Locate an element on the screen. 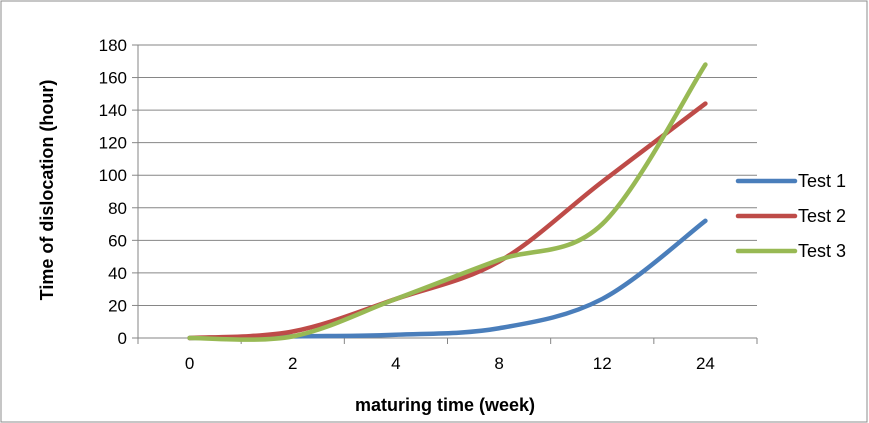 The image size is (869, 423). legend-label-2: Test 2 is located at coordinates (822, 216).